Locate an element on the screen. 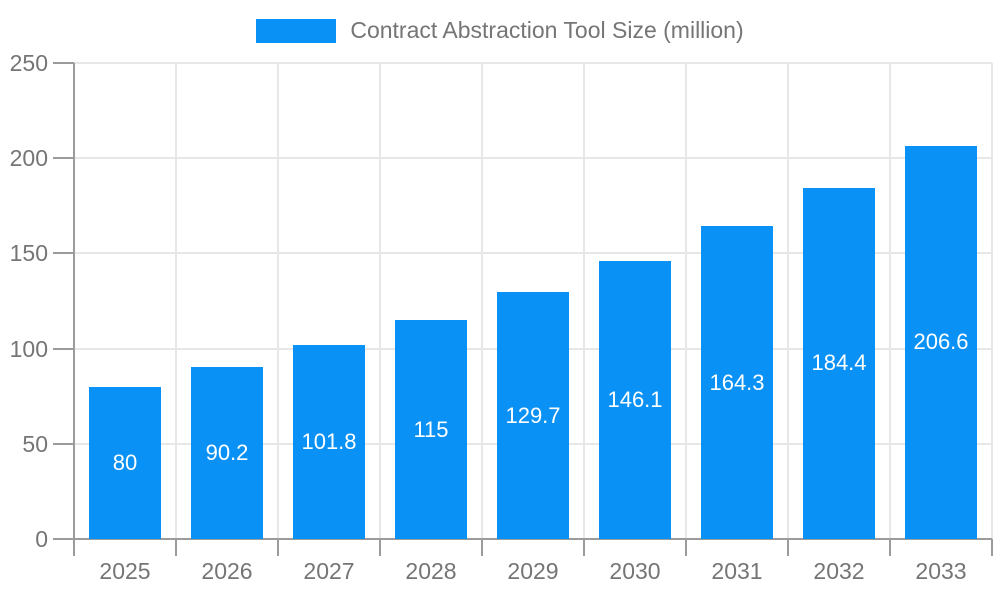  bar-2030: 146.1 is located at coordinates (635, 399).